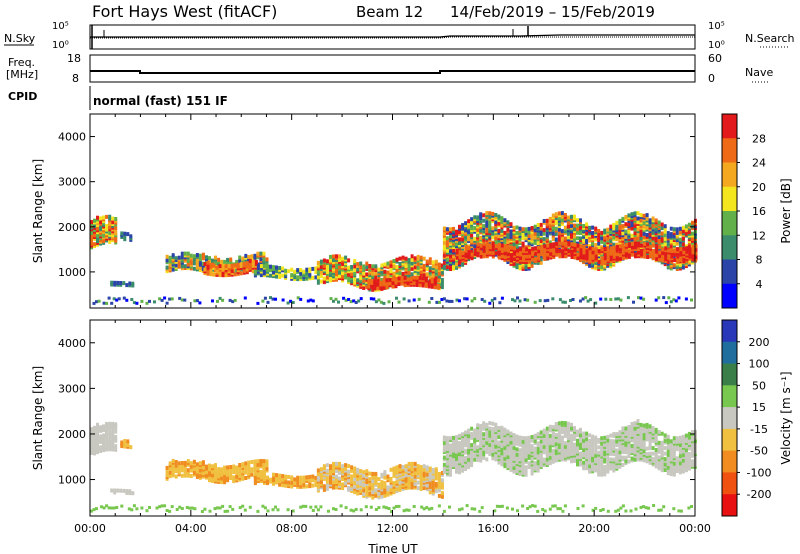 The image size is (800, 554). Describe the element at coordinates (786, 210) in the screenshot. I see `colorbar-label: Power [dB]` at that location.